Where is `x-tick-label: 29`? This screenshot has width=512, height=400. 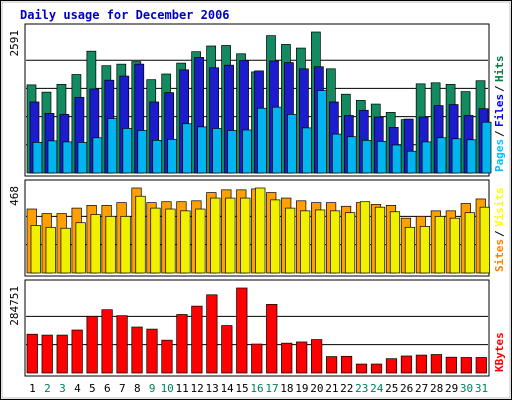
x-tick-label: 29 is located at coordinates (451, 388).